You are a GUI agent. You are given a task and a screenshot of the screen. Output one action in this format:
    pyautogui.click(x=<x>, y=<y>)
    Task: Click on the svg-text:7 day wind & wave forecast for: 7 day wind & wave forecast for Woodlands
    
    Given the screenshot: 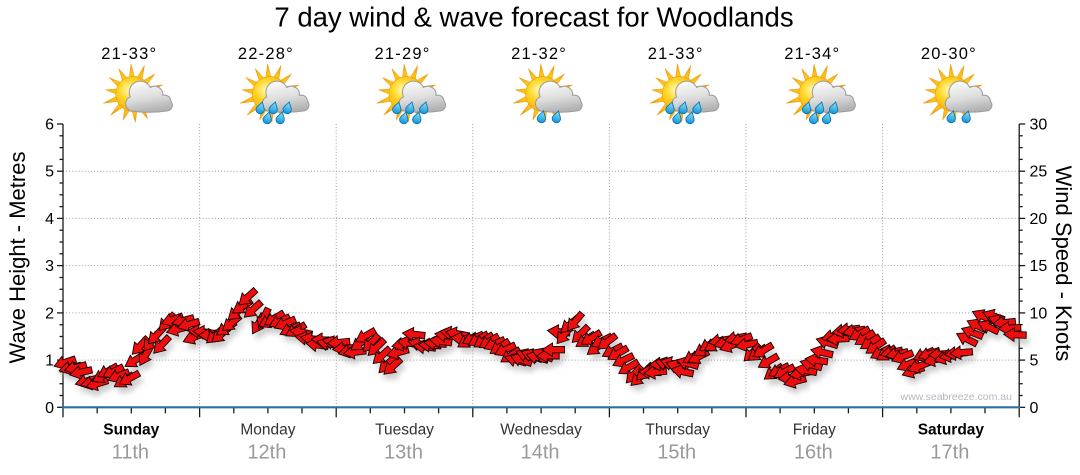 What is the action you would take?
    pyautogui.click(x=533, y=17)
    